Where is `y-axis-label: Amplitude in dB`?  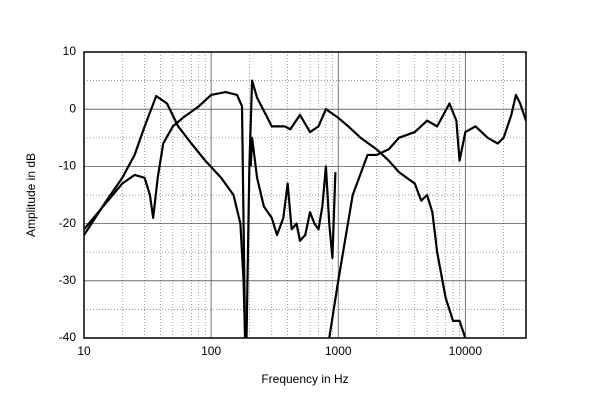 y-axis-label: Amplitude in dB is located at coordinates (31, 195).